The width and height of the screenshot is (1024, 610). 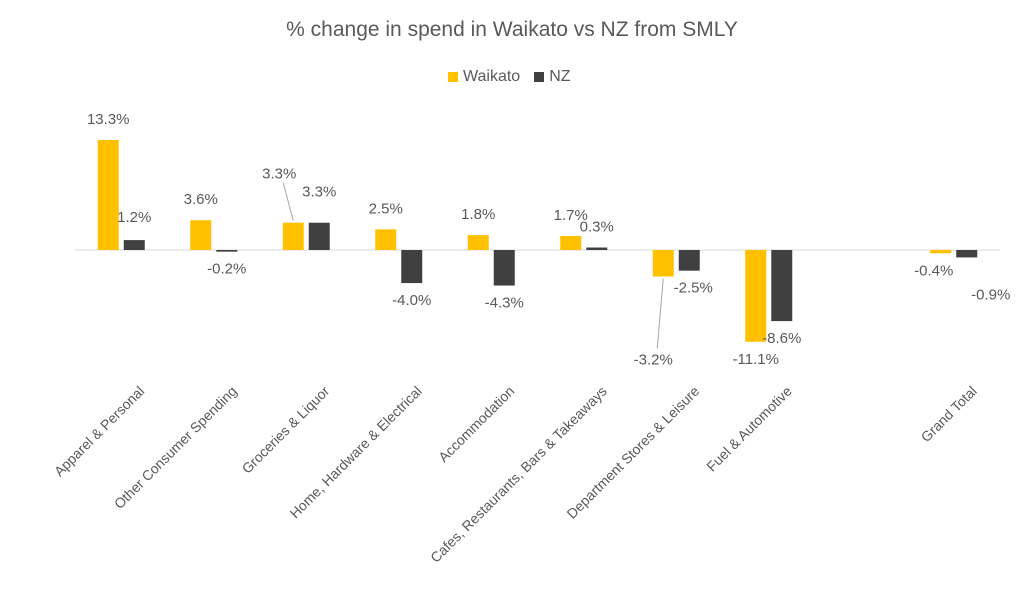 I want to click on legend-swatch-nz, so click(x=539, y=77).